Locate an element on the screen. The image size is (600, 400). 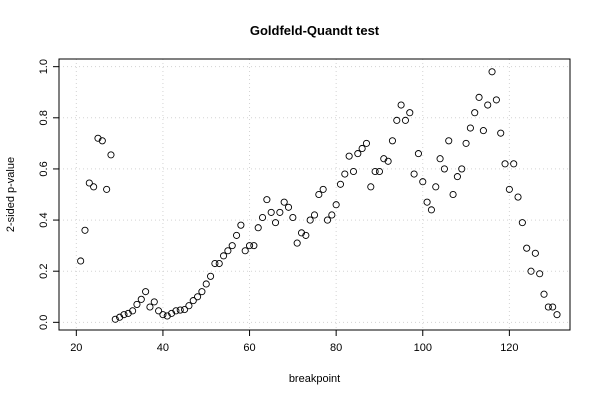
x-tick-label: 120 is located at coordinates (509, 348).